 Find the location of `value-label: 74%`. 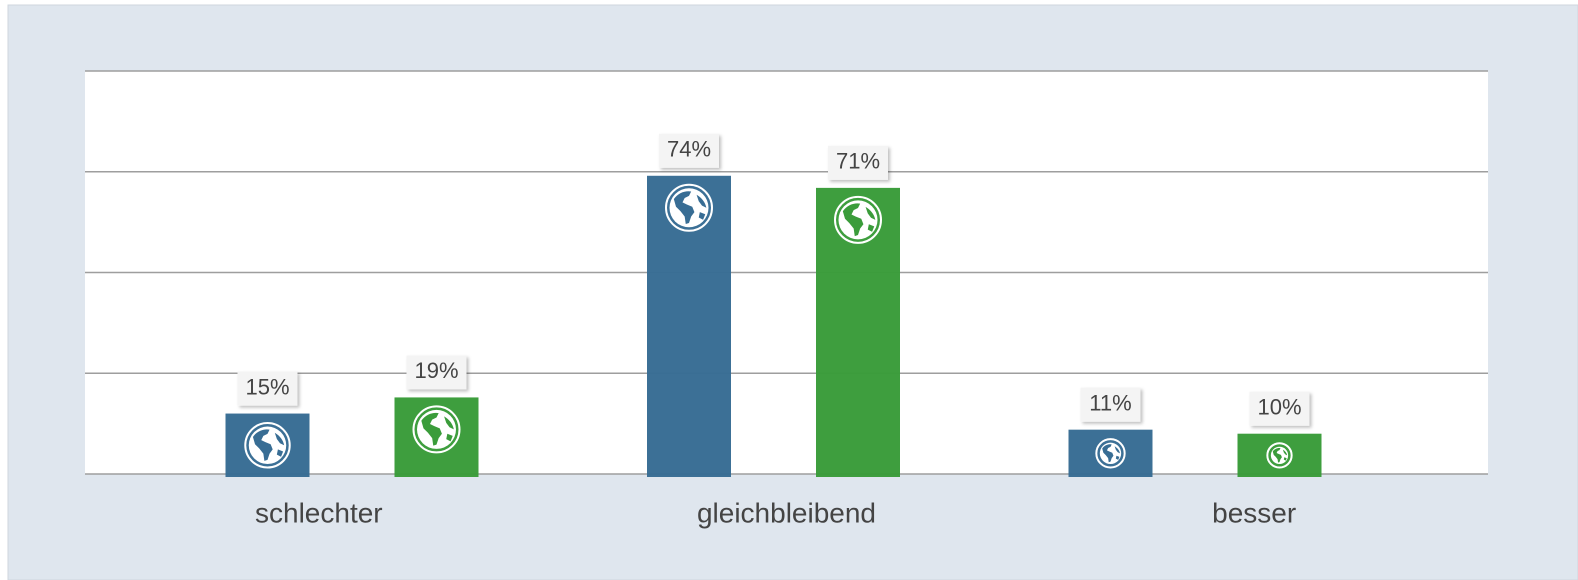

value-label: 74% is located at coordinates (689, 149).